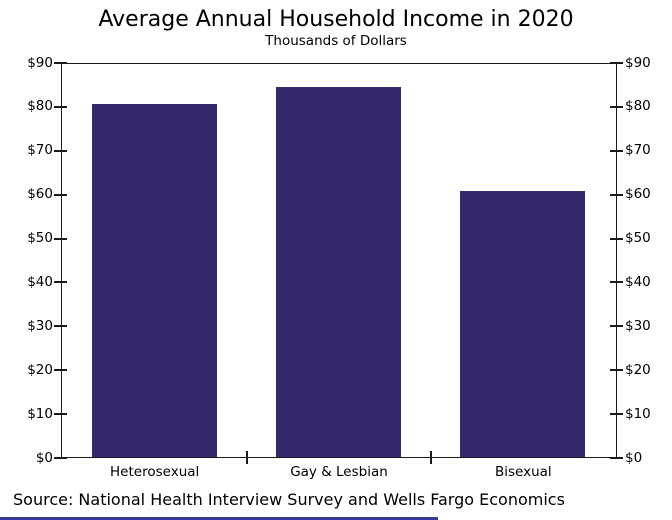  I want to click on y-axis-label-left: $20, so click(40, 369).